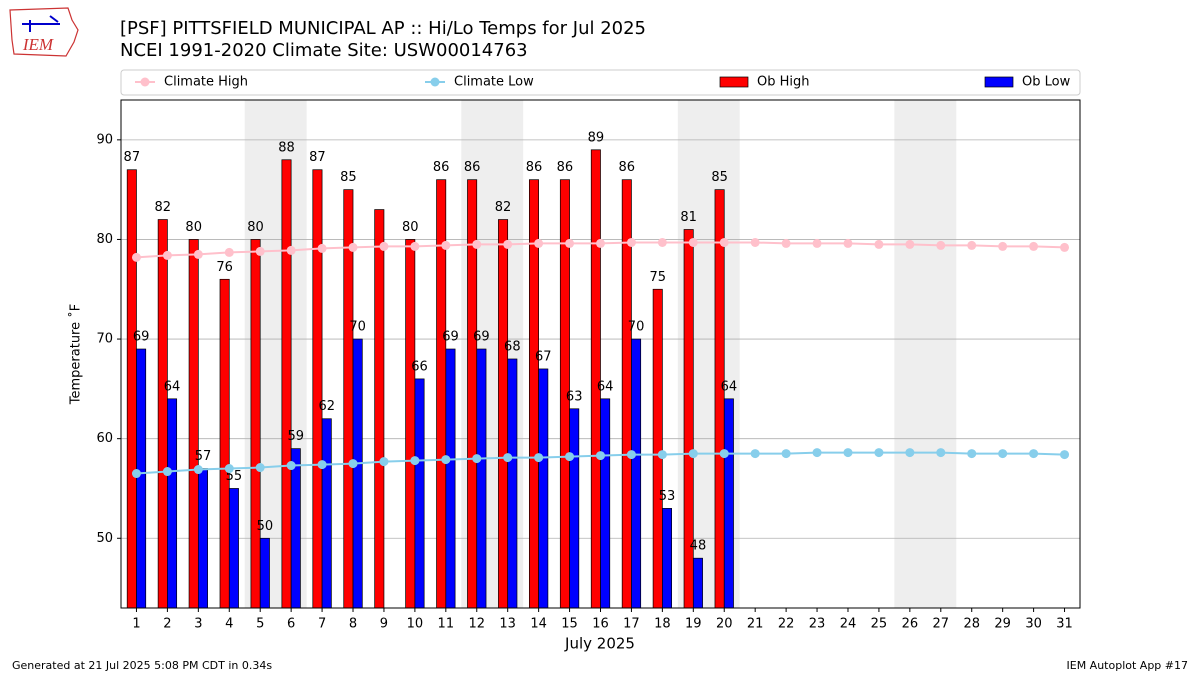 The height and width of the screenshot is (675, 1200). Describe the element at coordinates (44, 32) in the screenshot. I see `logo-outline` at that location.